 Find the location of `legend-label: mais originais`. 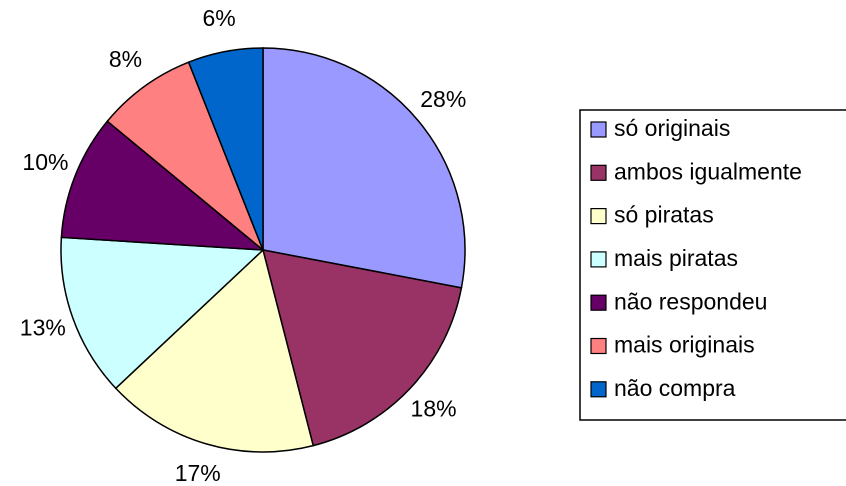

legend-label: mais originais is located at coordinates (684, 345).